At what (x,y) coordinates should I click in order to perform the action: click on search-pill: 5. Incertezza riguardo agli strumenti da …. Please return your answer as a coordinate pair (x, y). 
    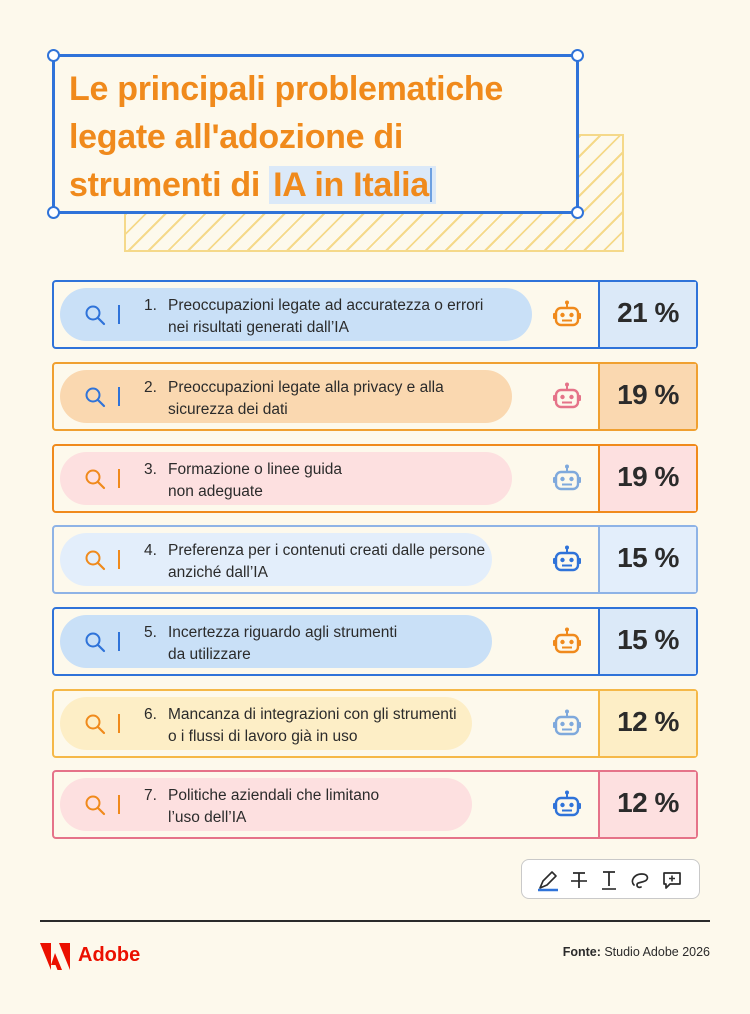
    Looking at the image, I should click on (276, 641).